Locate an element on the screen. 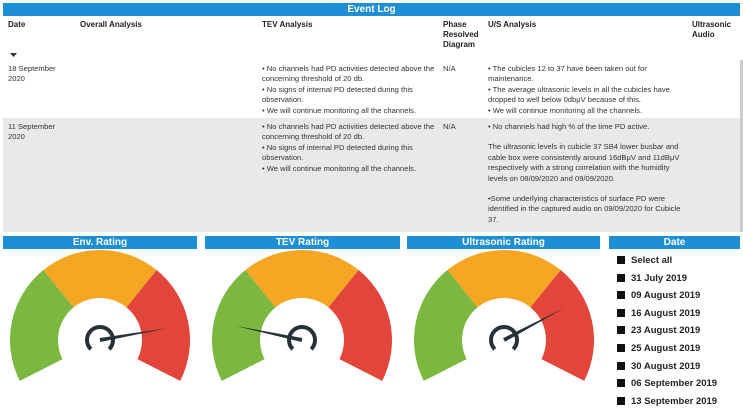  column-header: TEV Analysis is located at coordinates (287, 24).